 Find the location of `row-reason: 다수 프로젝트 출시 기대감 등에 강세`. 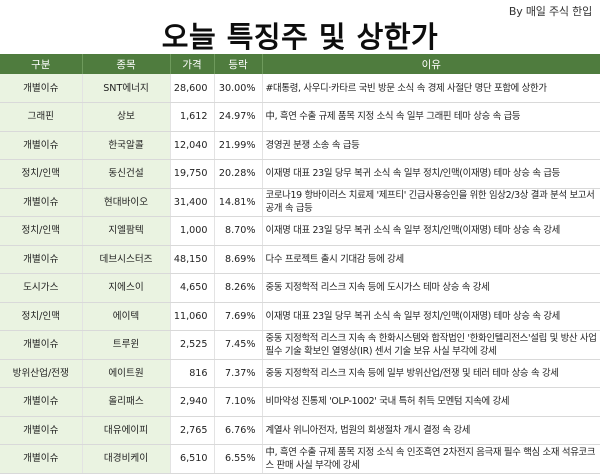

row-reason: 다수 프로젝트 출시 기대감 등에 강세 is located at coordinates (431, 259).